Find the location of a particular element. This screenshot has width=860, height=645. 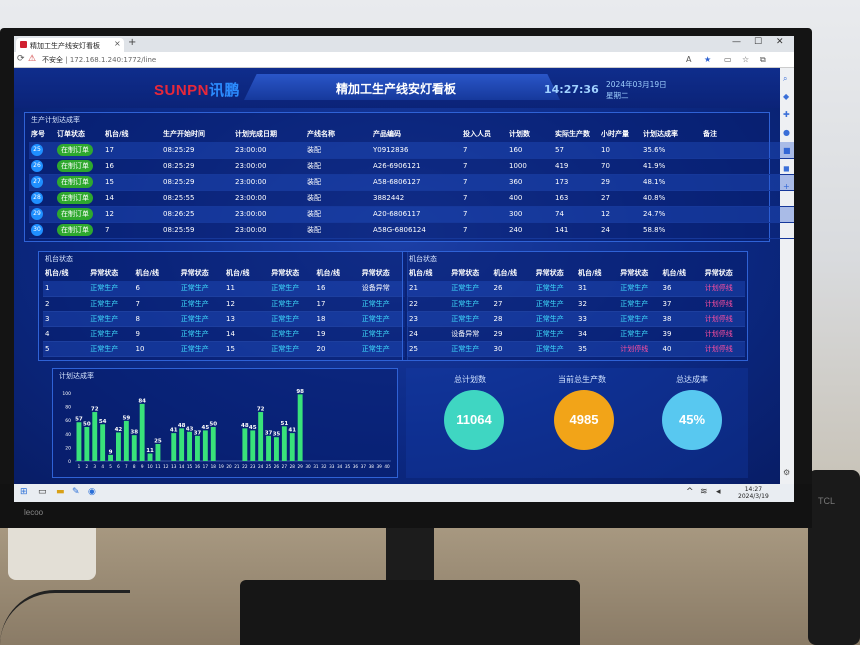

search-icon: ⌕ is located at coordinates (785, 78).